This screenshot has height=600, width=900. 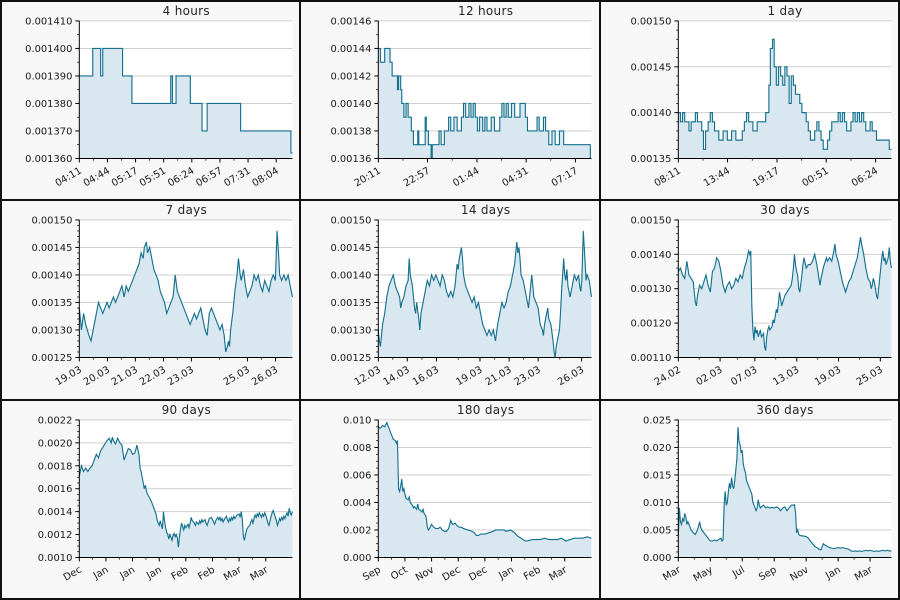 What do you see at coordinates (125, 177) in the screenshot?
I see `x-tick-label: 05:17` at bounding box center [125, 177].